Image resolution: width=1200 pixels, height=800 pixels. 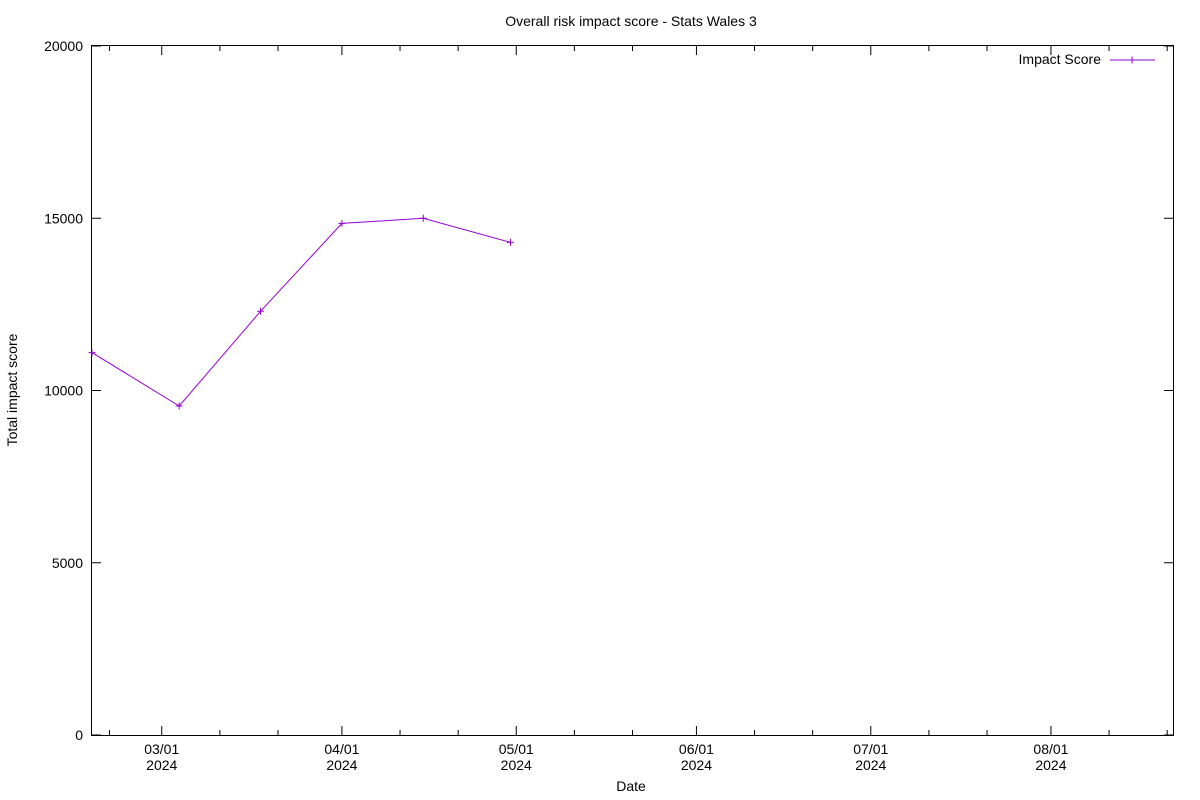 I want to click on legend-label: Impact Score, so click(x=1060, y=59).